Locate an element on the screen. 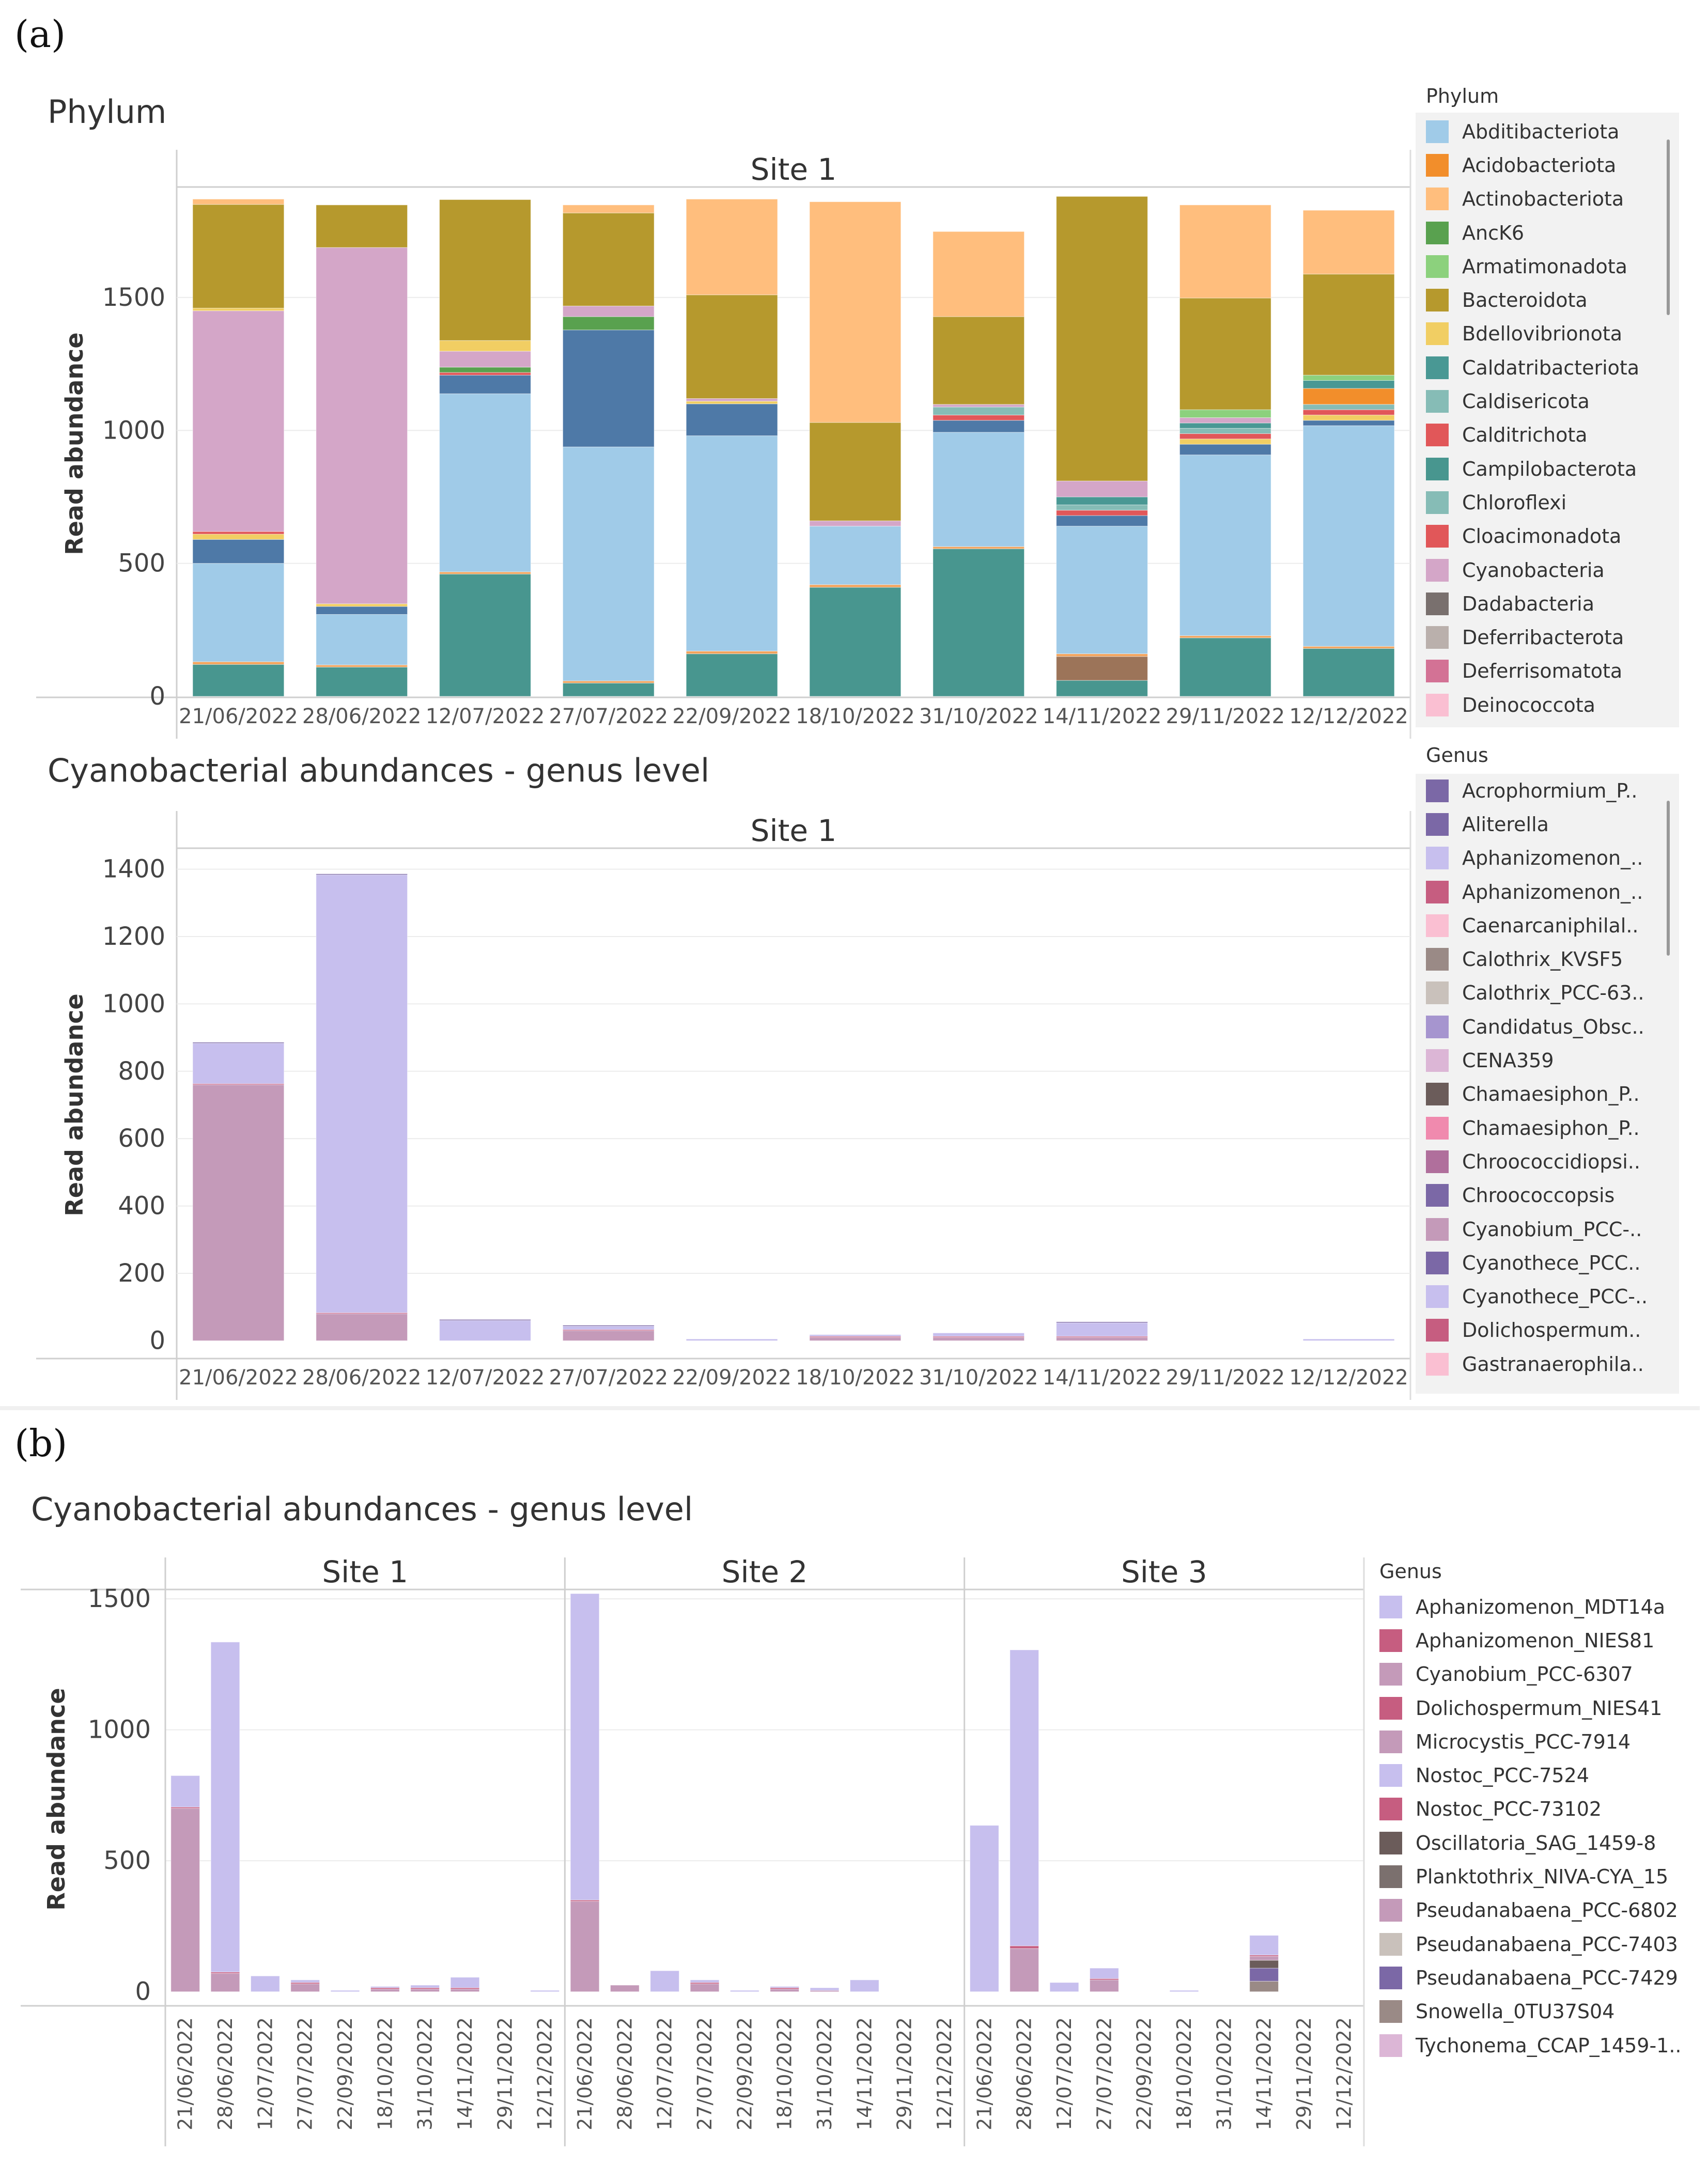 Image resolution: width=1708 pixels, height=2167 pixels. phylum-legend-item-calditrichota-9: Calditrichota is located at coordinates (1545, 435).